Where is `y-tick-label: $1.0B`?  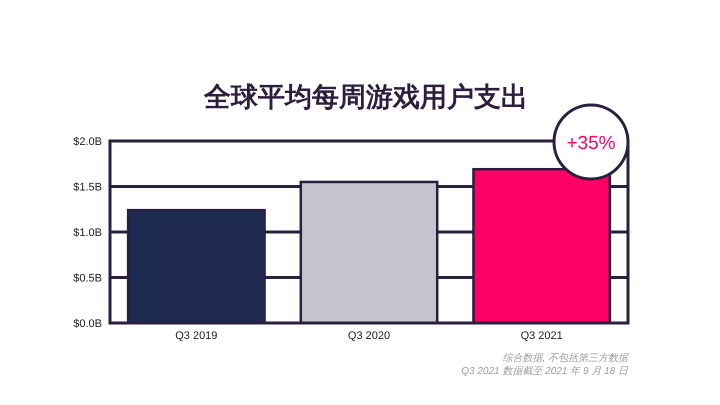 y-tick-label: $1.0B is located at coordinates (87, 233).